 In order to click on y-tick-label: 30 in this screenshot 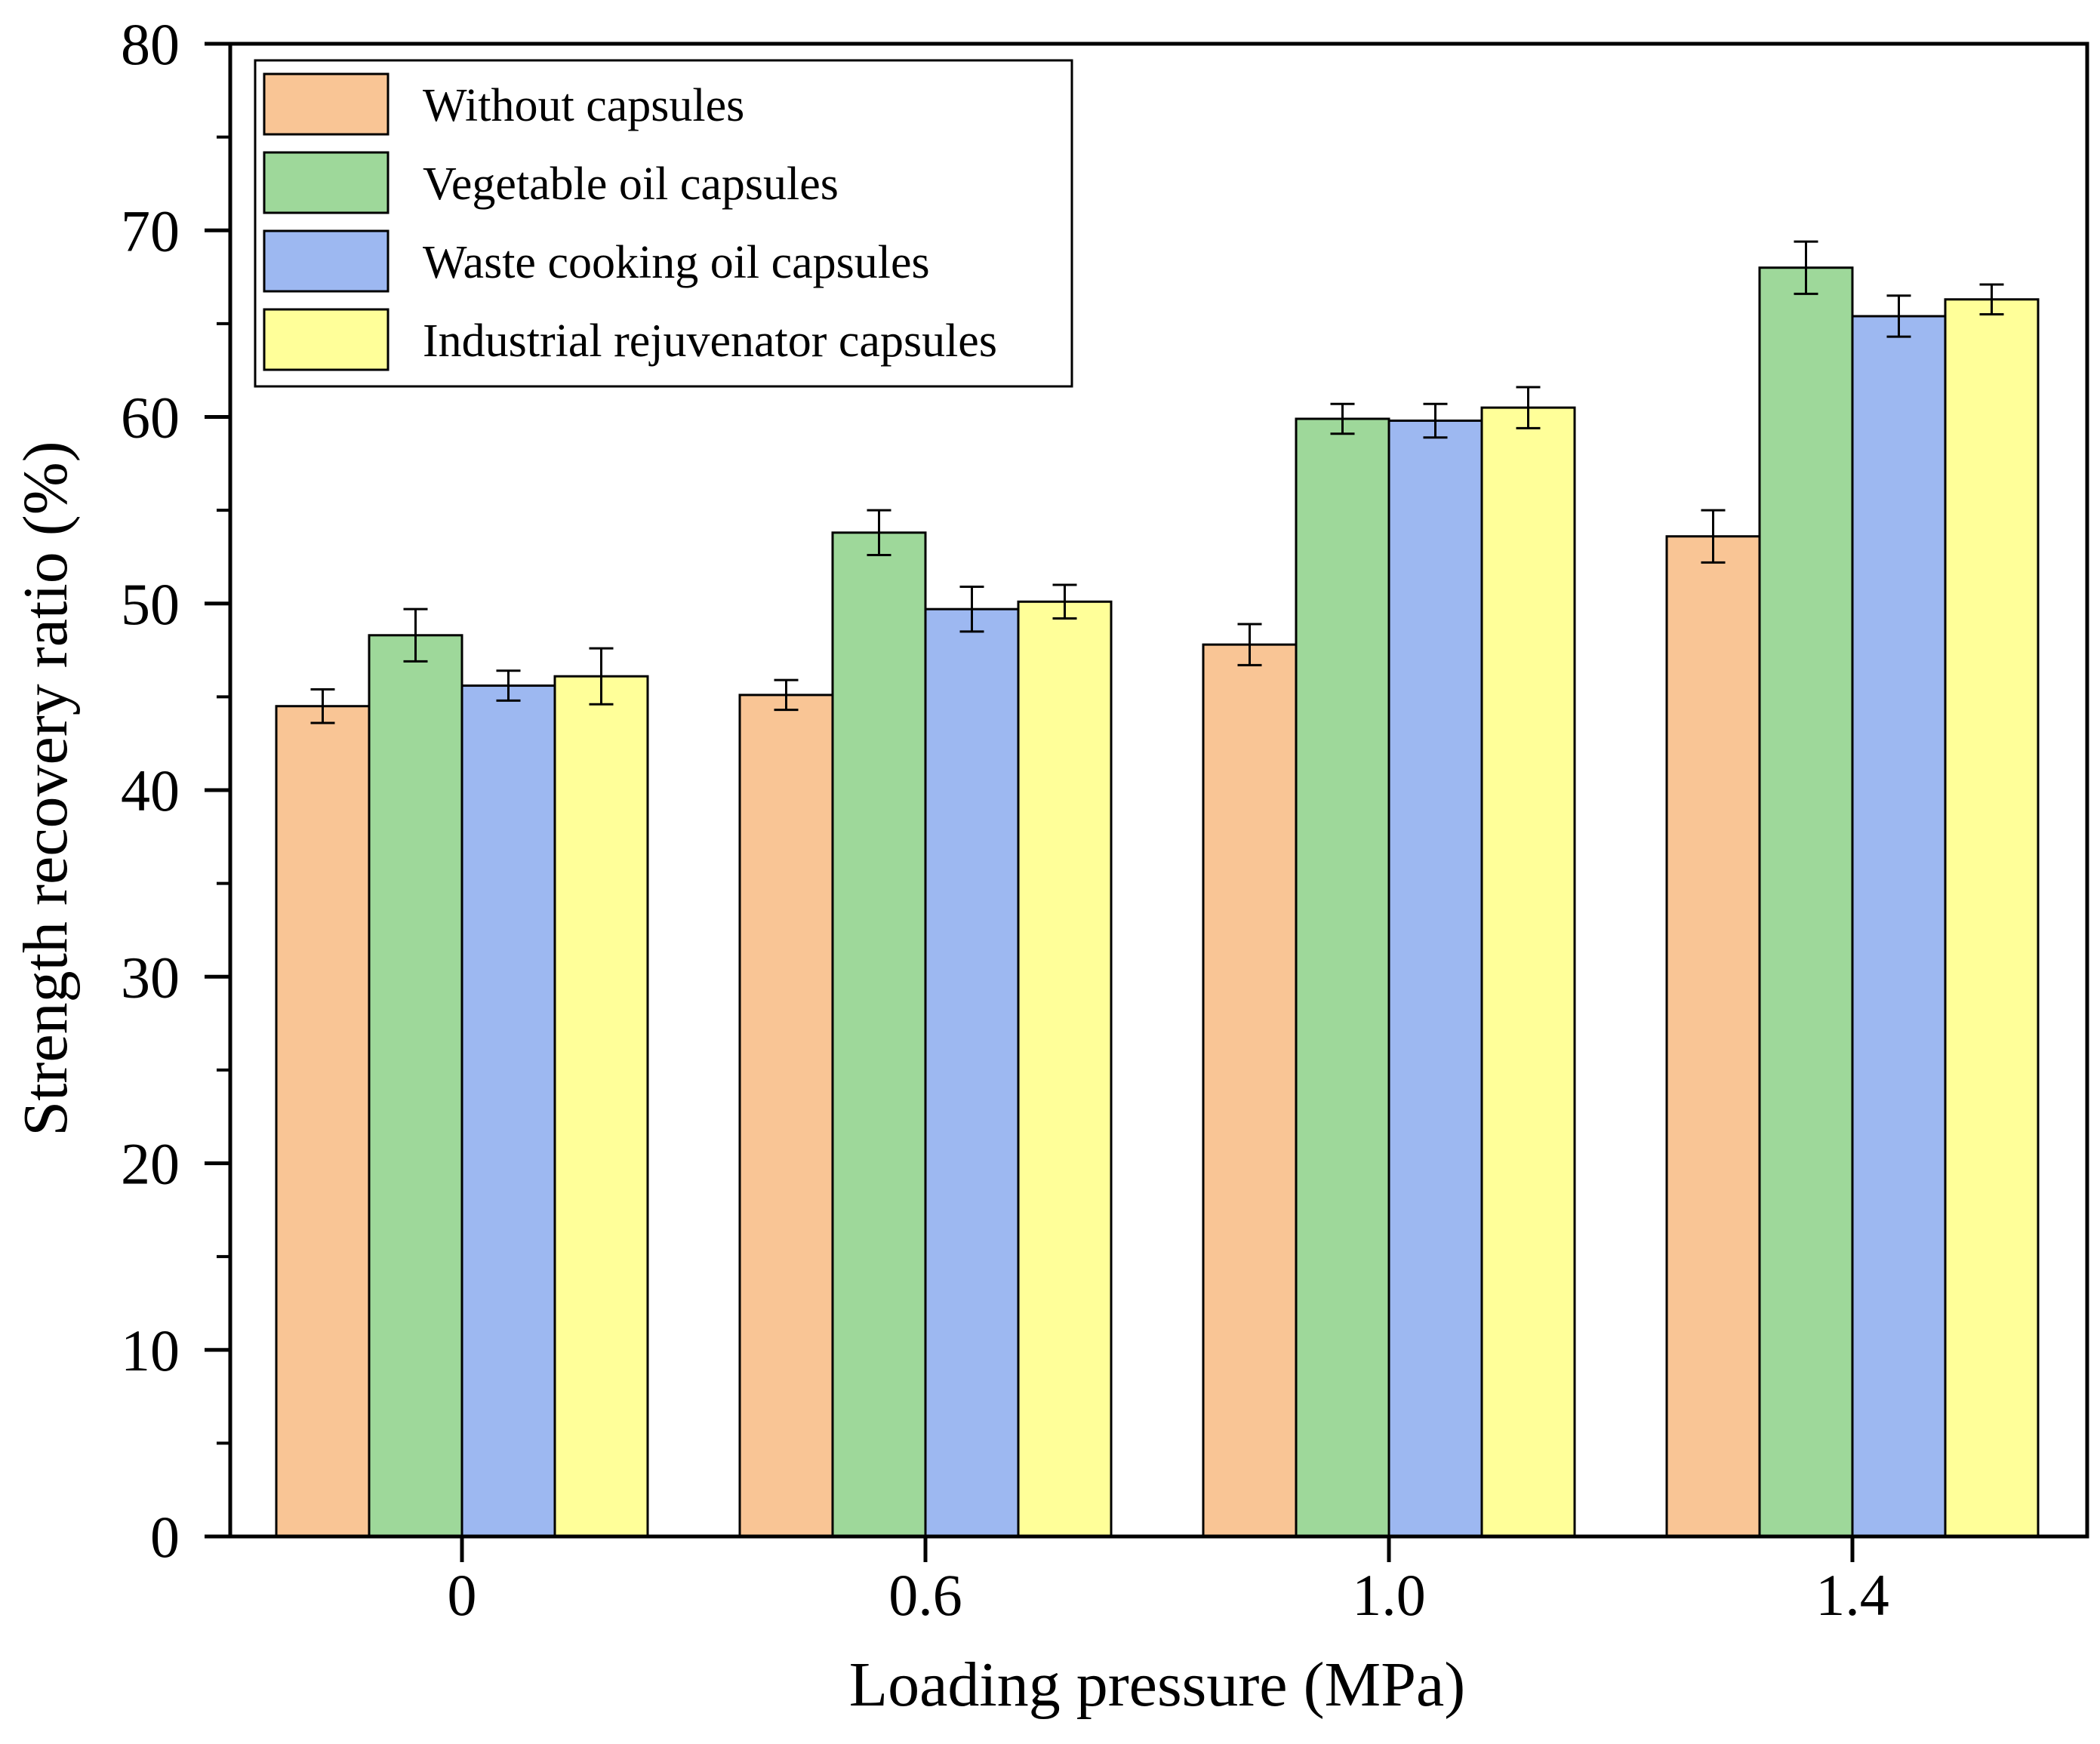, I will do `click(150, 977)`.